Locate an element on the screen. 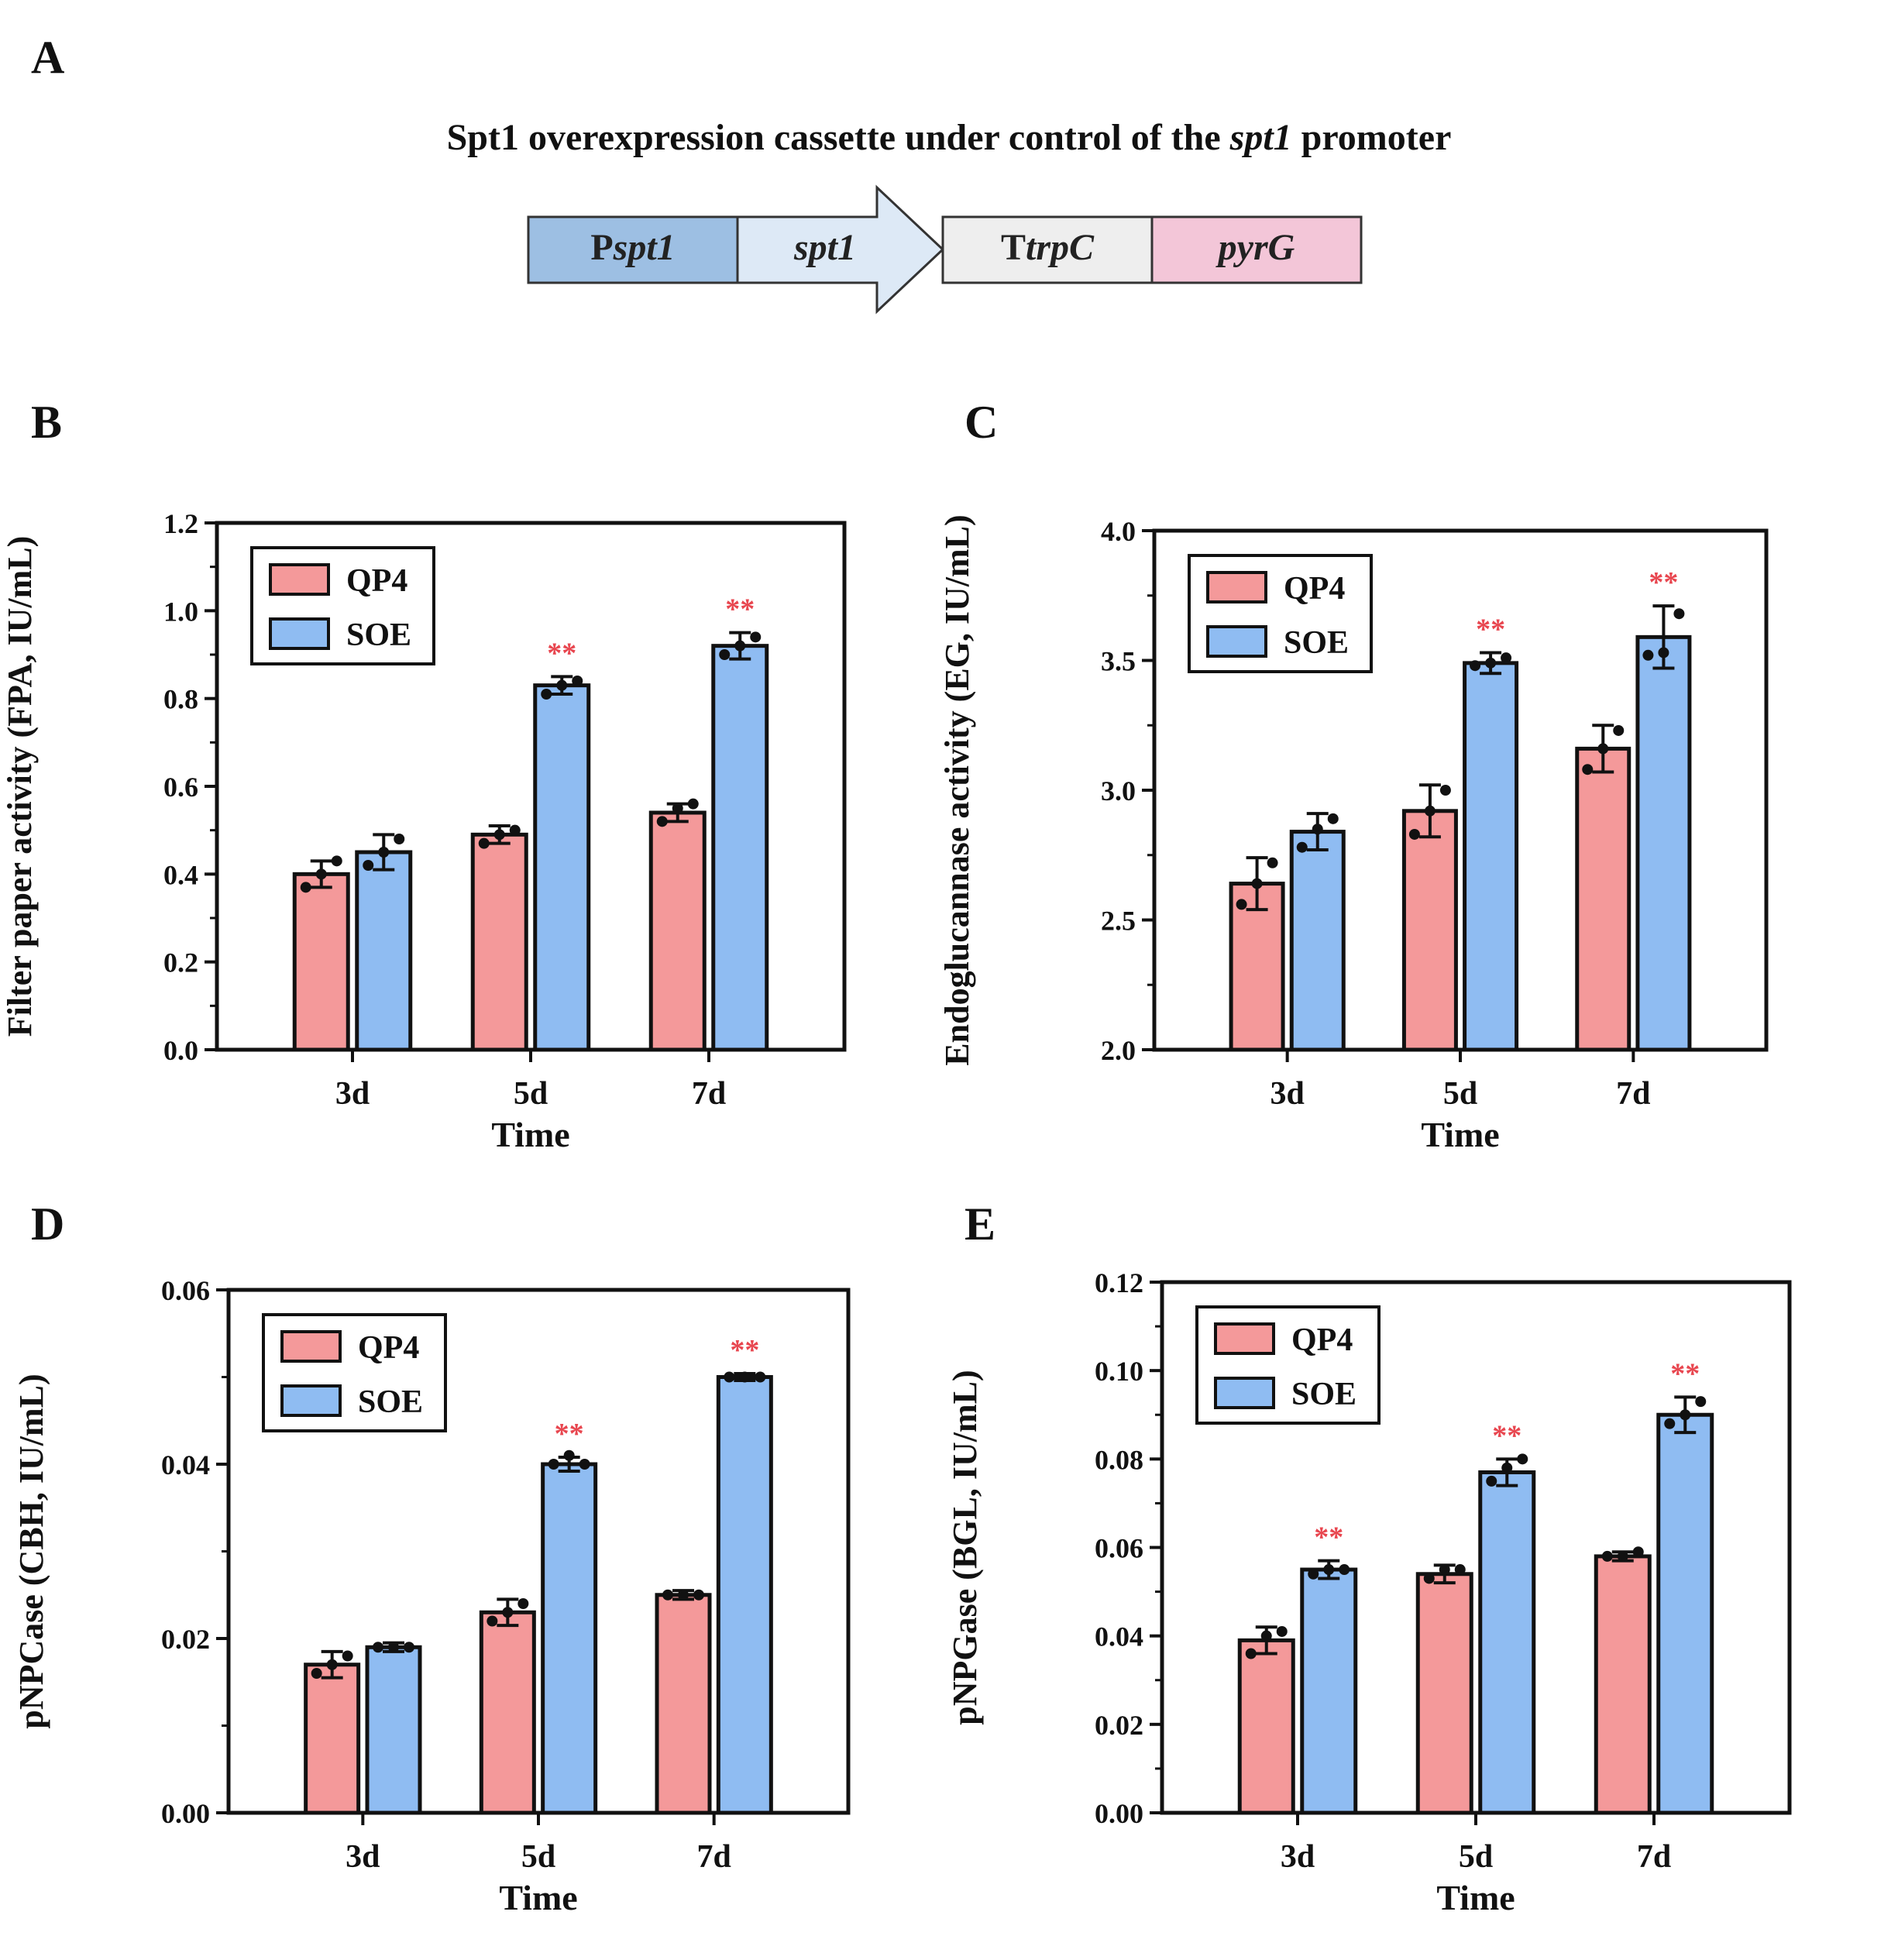  y-tick-label: 0.4 is located at coordinates (180, 874).